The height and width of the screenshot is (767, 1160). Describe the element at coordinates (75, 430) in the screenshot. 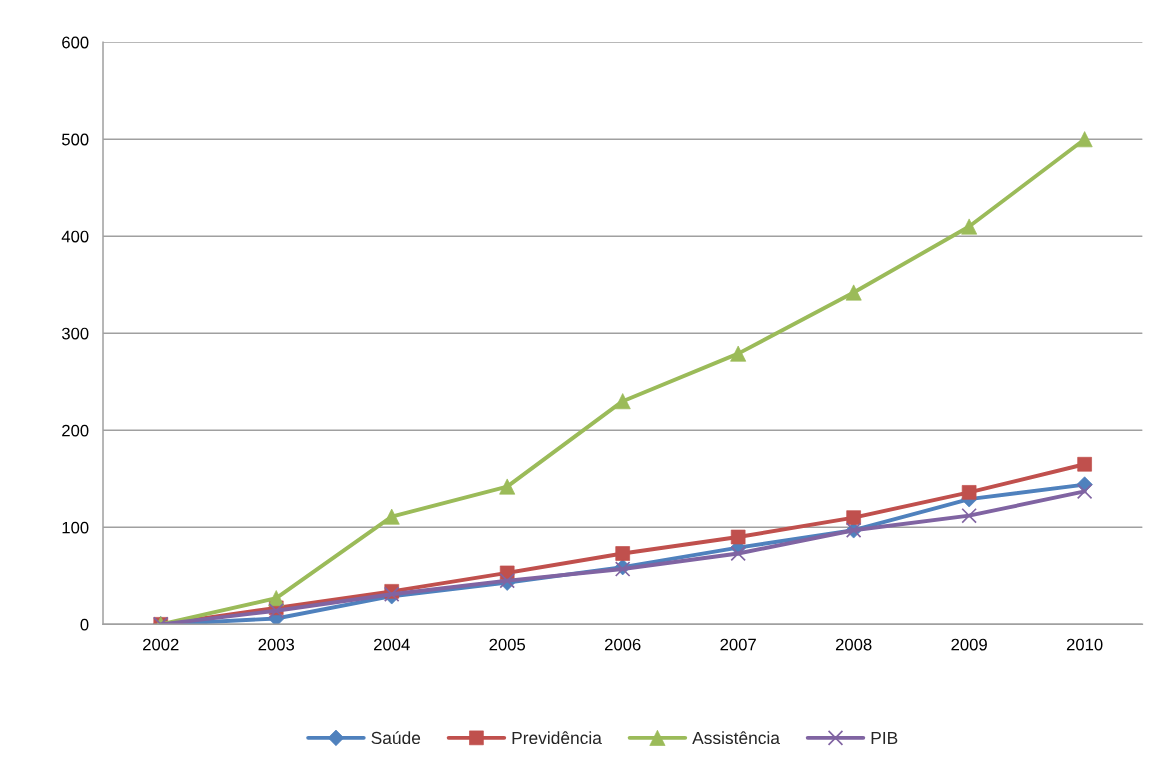

I see `y-tick-label: 200` at that location.